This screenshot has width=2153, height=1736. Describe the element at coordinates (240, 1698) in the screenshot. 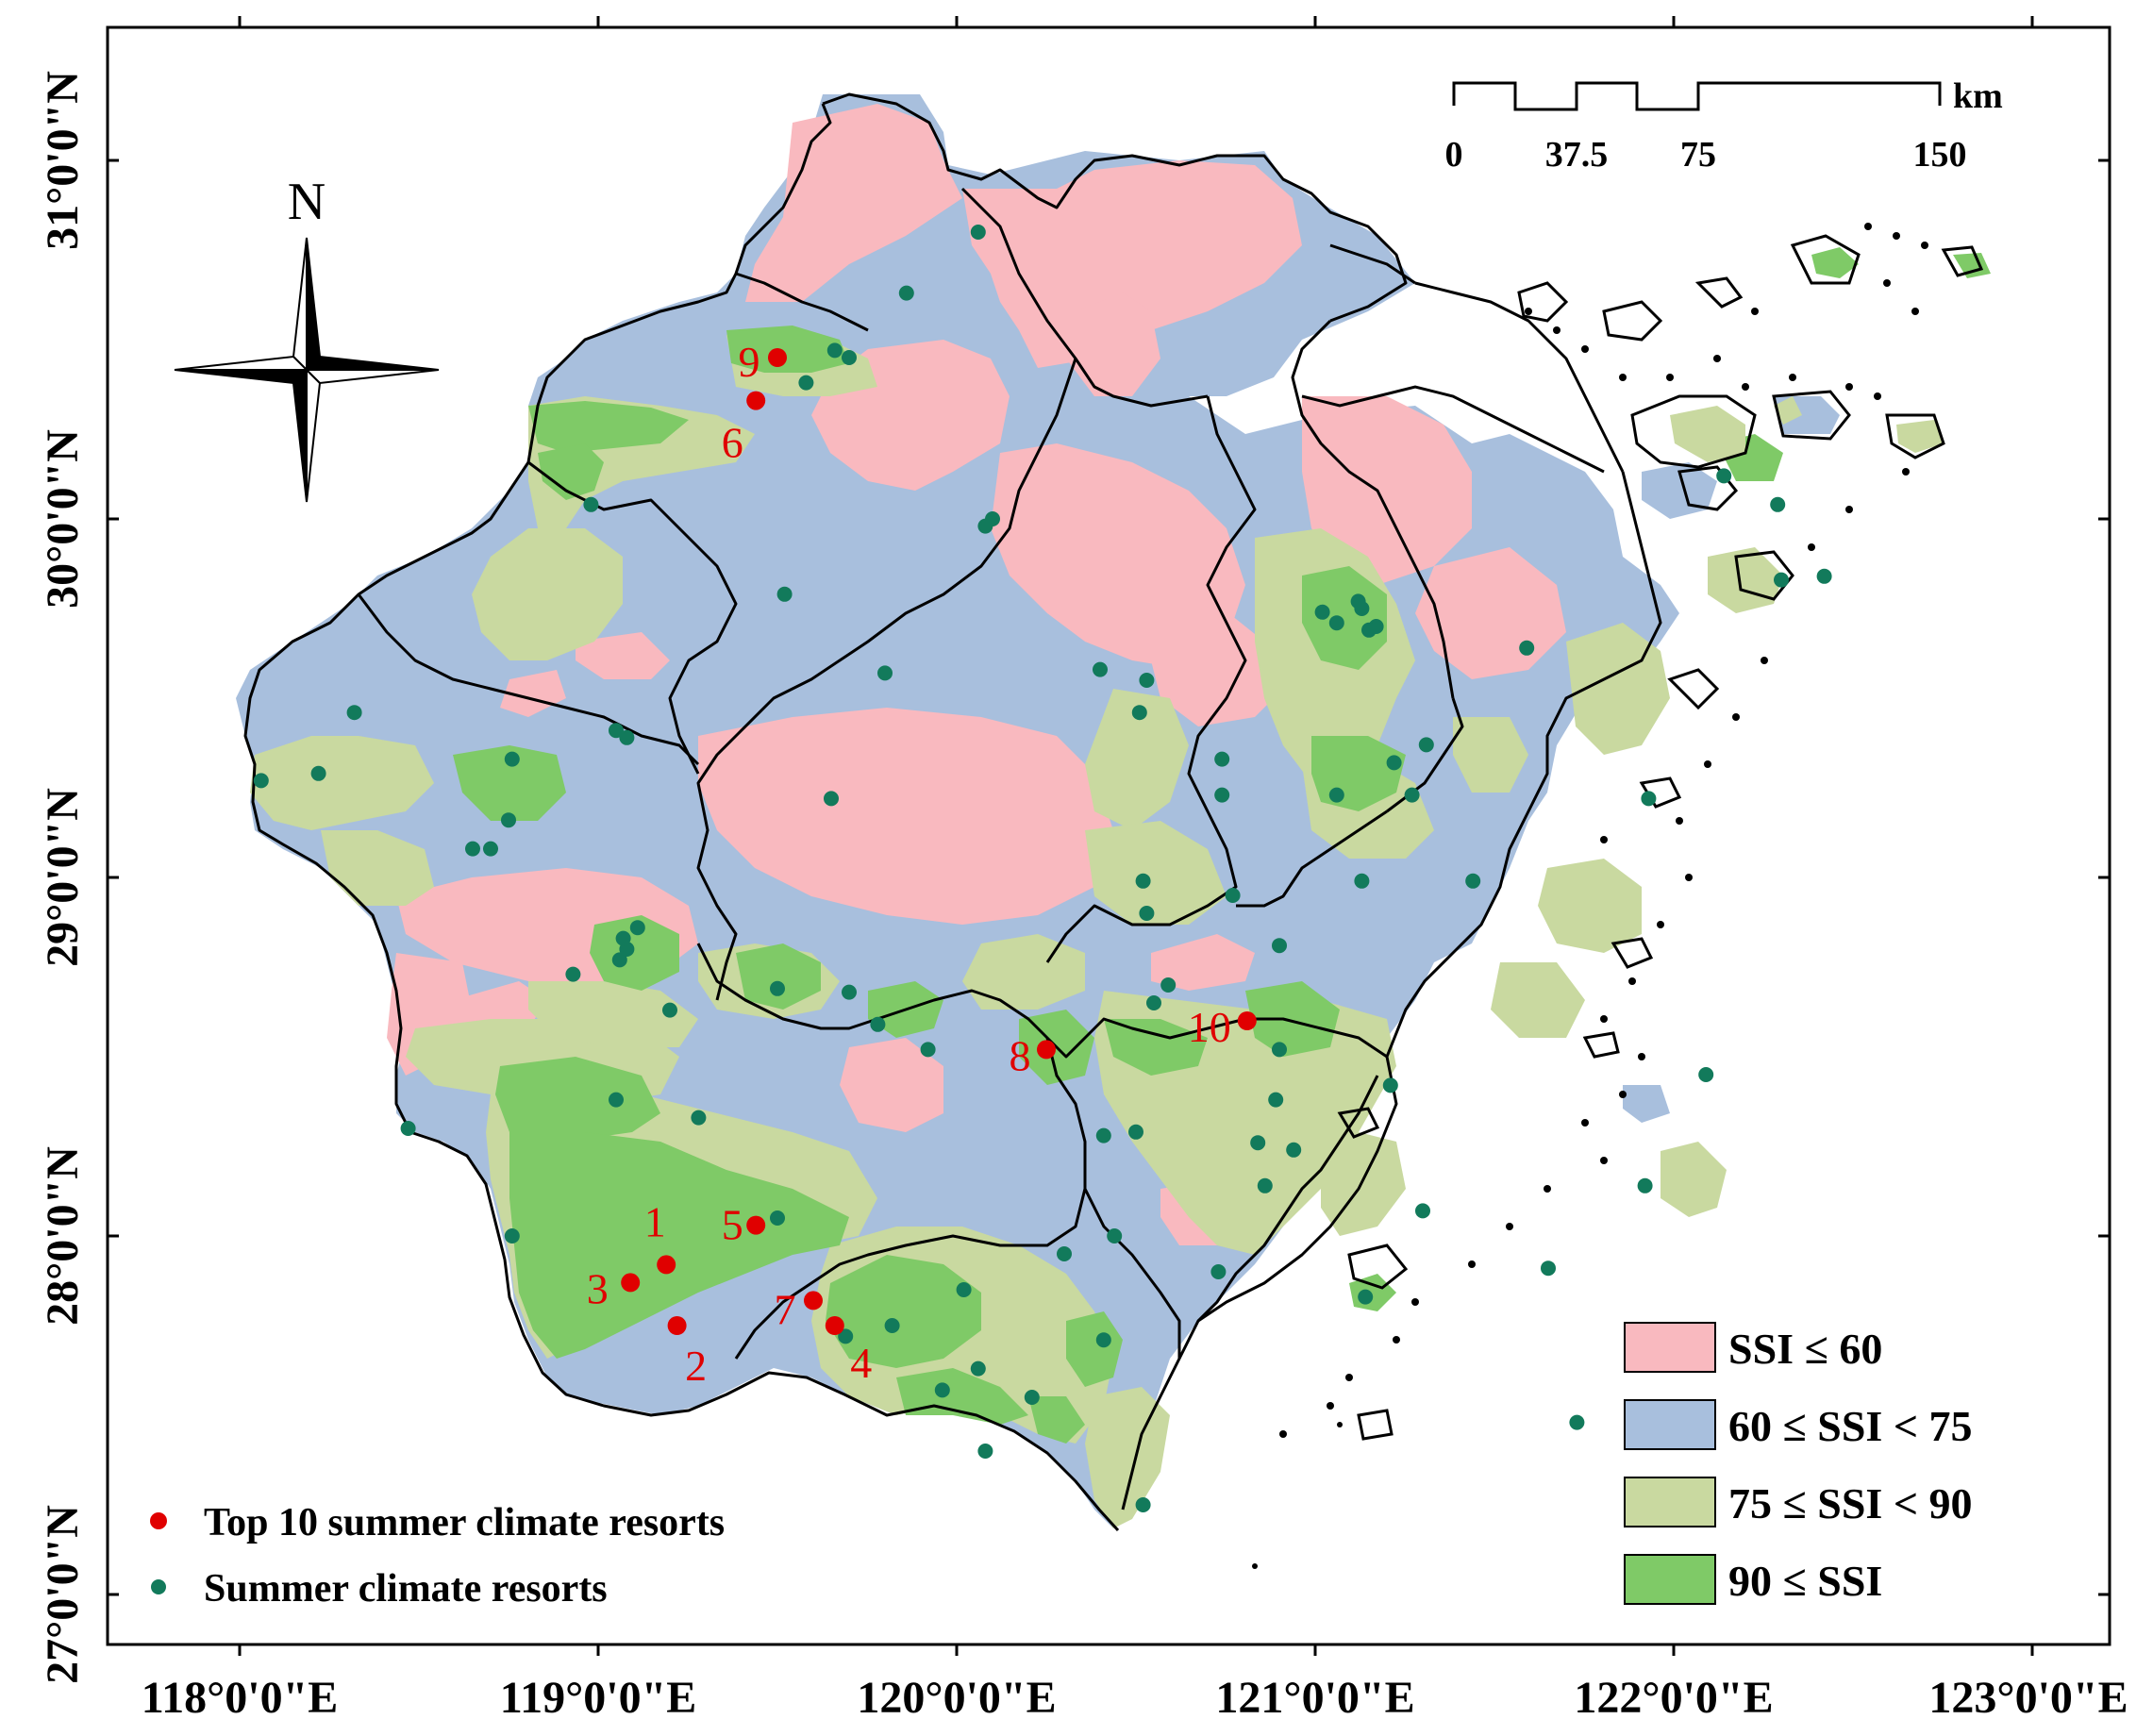

I see `longitude-label: 118°0'0"E` at that location.